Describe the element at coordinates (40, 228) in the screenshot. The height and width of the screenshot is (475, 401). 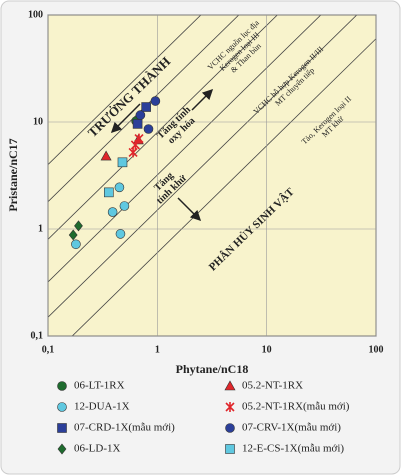
I see `y-tick-label: 1` at that location.